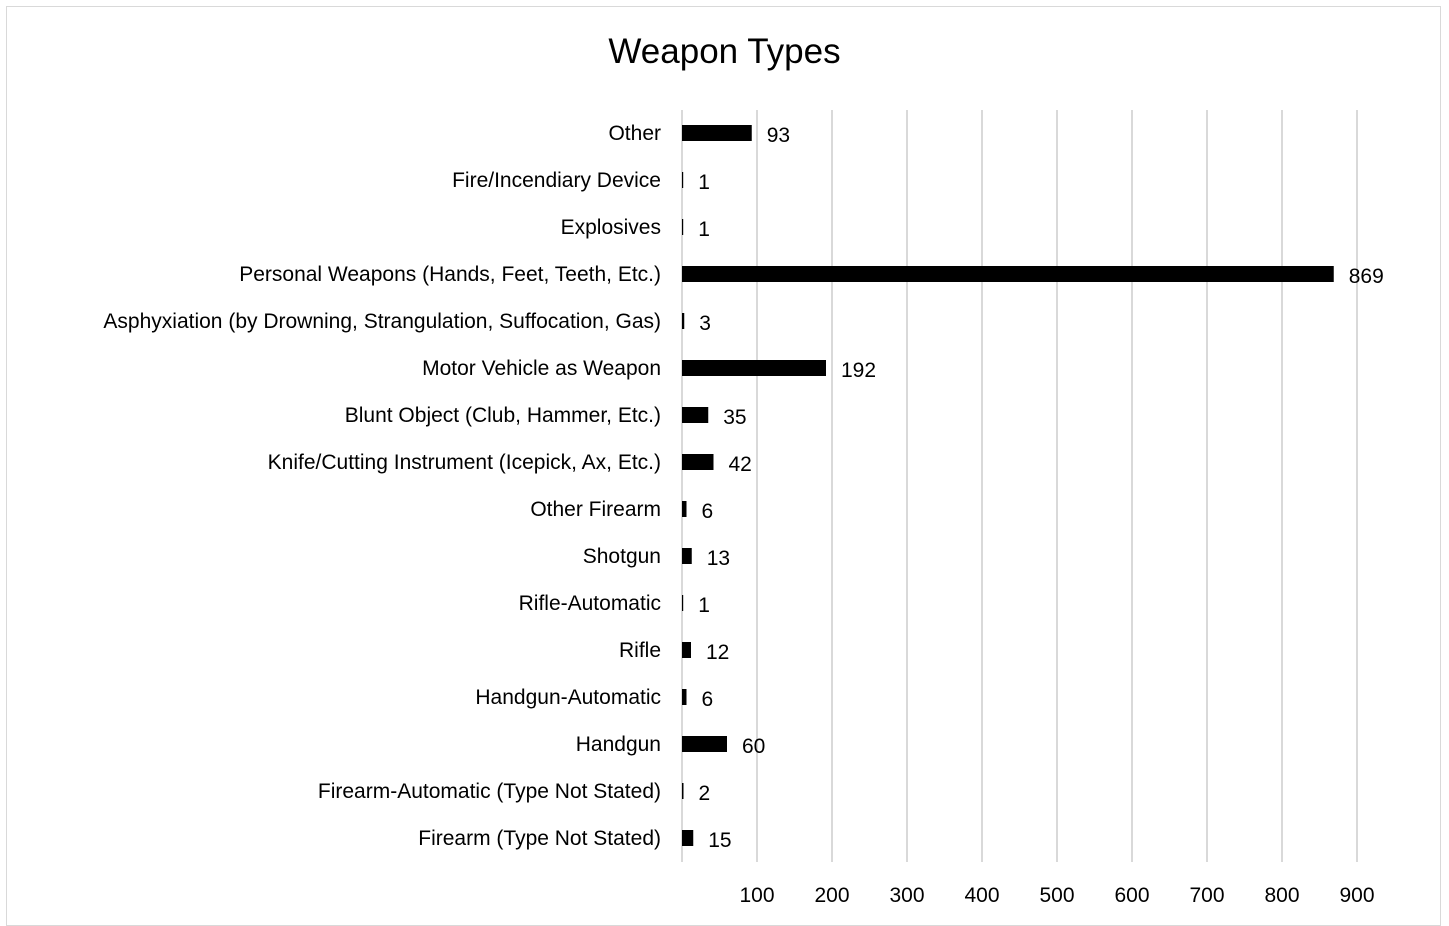 The height and width of the screenshot is (926, 1449). What do you see at coordinates (740, 464) in the screenshot?
I see `data-label: 42` at bounding box center [740, 464].